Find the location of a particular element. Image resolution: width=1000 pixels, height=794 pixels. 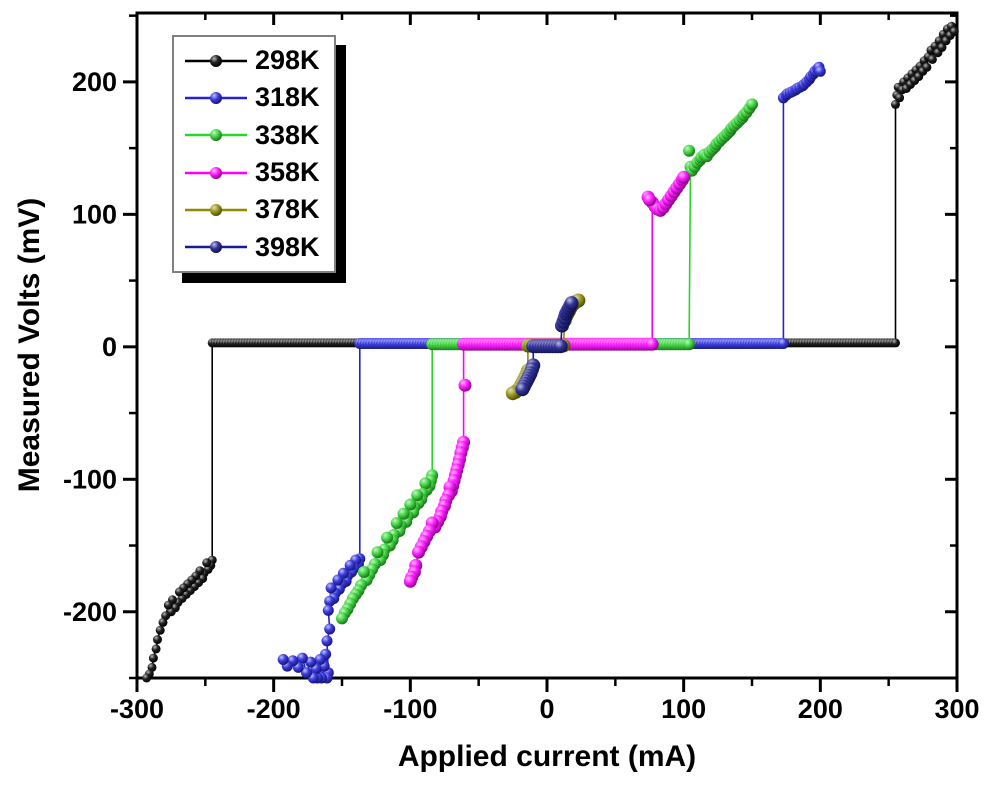

legend-entry: 338K is located at coordinates (258, 134).